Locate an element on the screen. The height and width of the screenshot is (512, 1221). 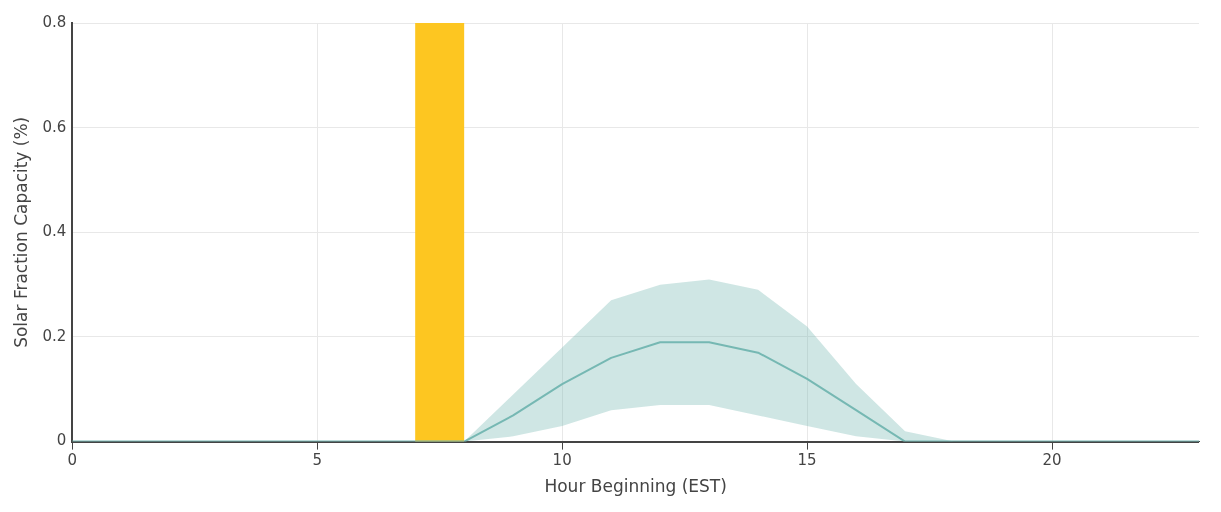
x-tick-label: 20 is located at coordinates (1052, 460).